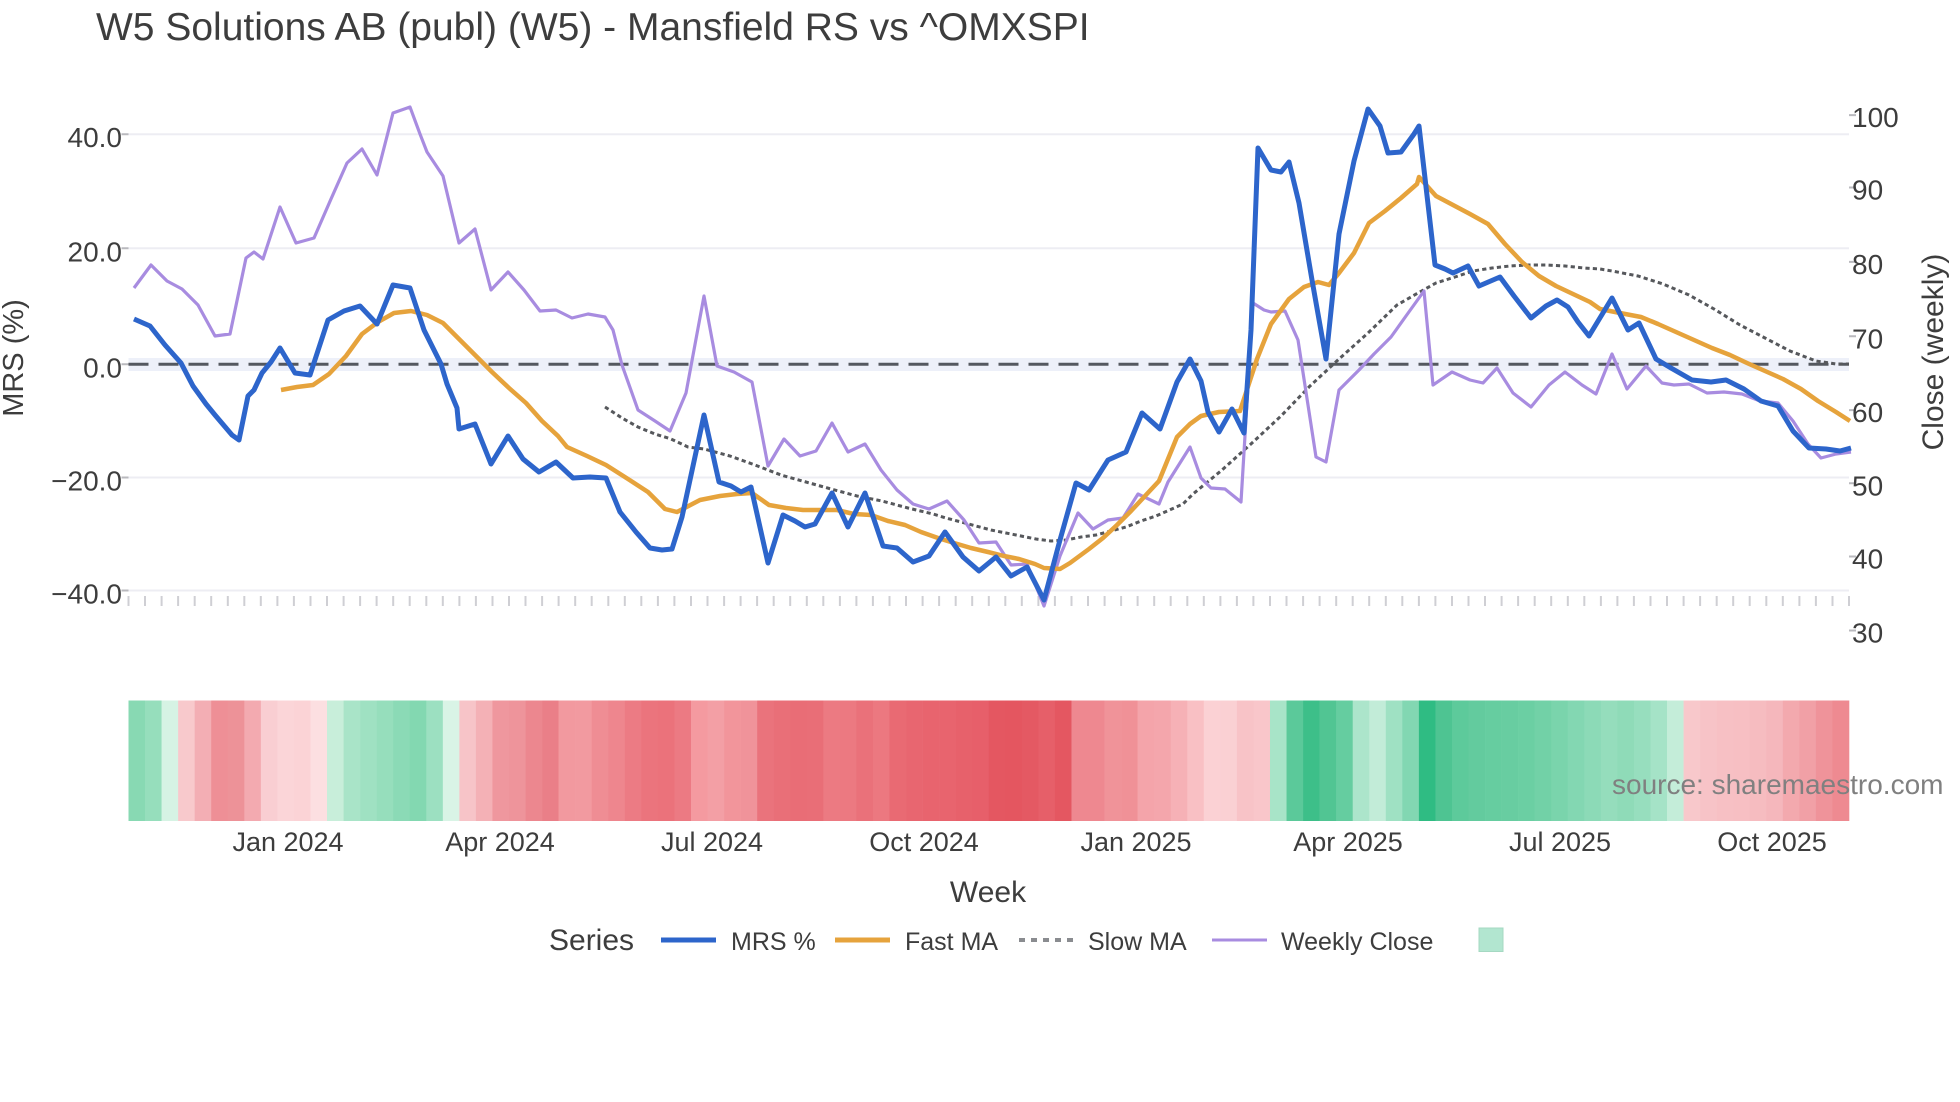 This screenshot has width=1960, height=1102. What do you see at coordinates (1560, 842) in the screenshot?
I see `svg-text: Jul 2025` at bounding box center [1560, 842].